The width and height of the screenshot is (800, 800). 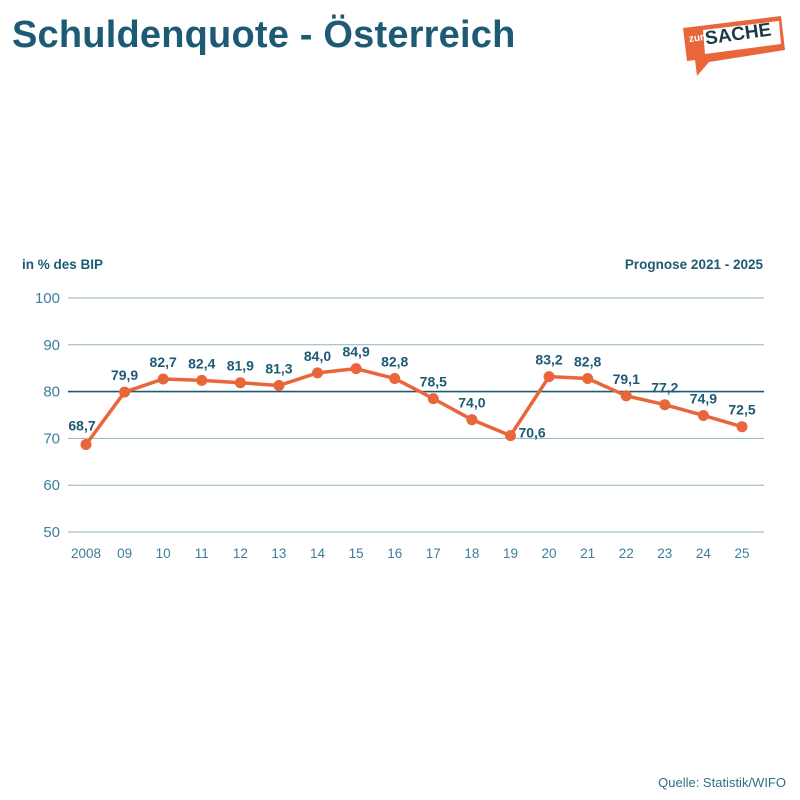 I want to click on x-tick-label: 11, so click(x=202, y=553).